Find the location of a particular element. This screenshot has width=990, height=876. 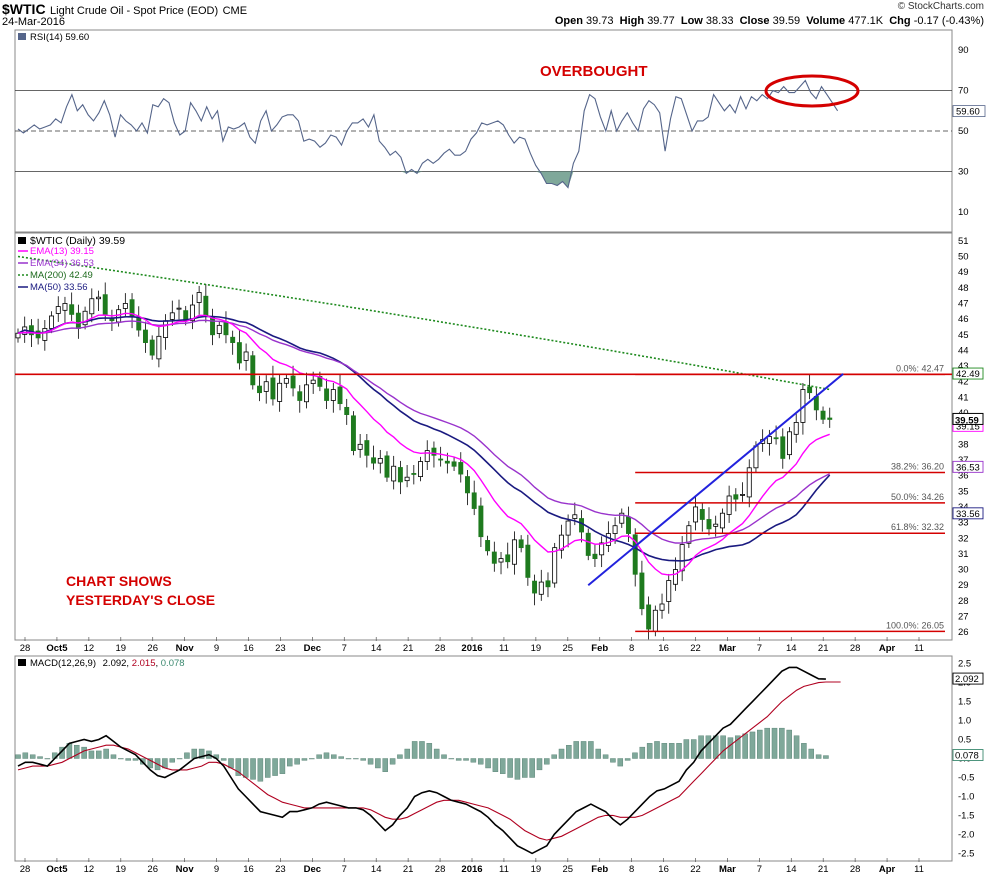

price-tick-label: 29 is located at coordinates (963, 585).